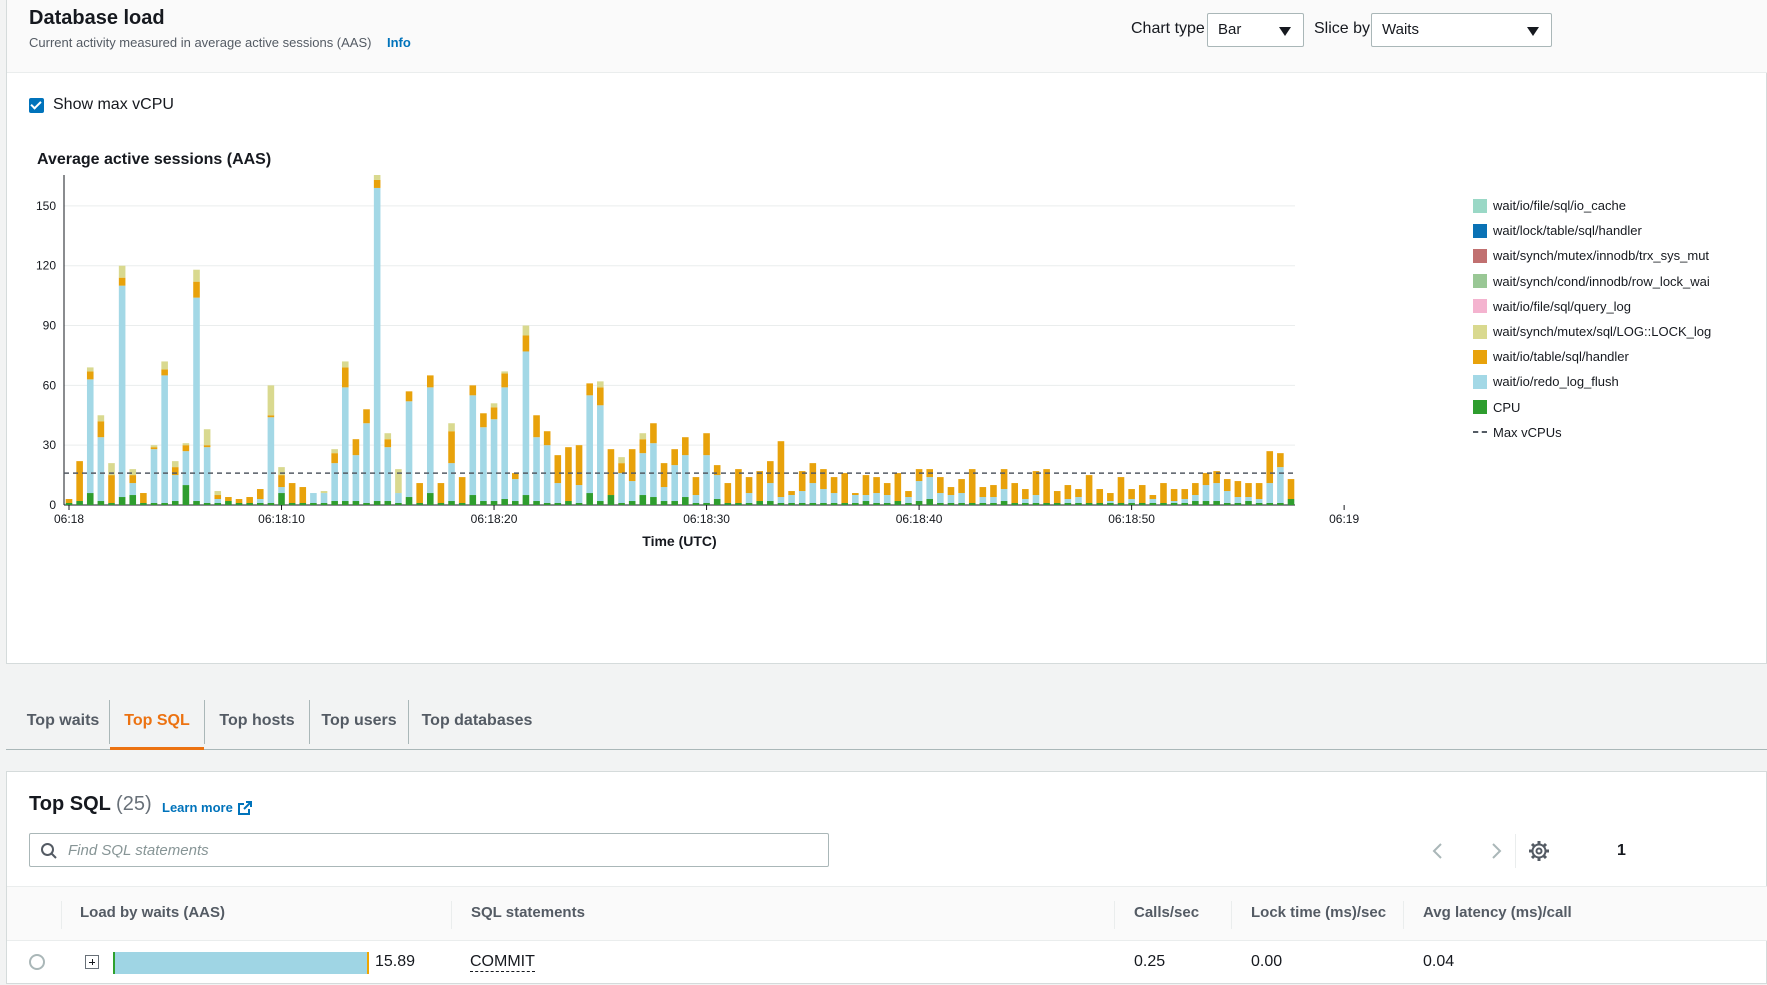 This screenshot has height=985, width=1767. I want to click on legend-item: wait/io/file/sql/query_log, so click(1618, 306).